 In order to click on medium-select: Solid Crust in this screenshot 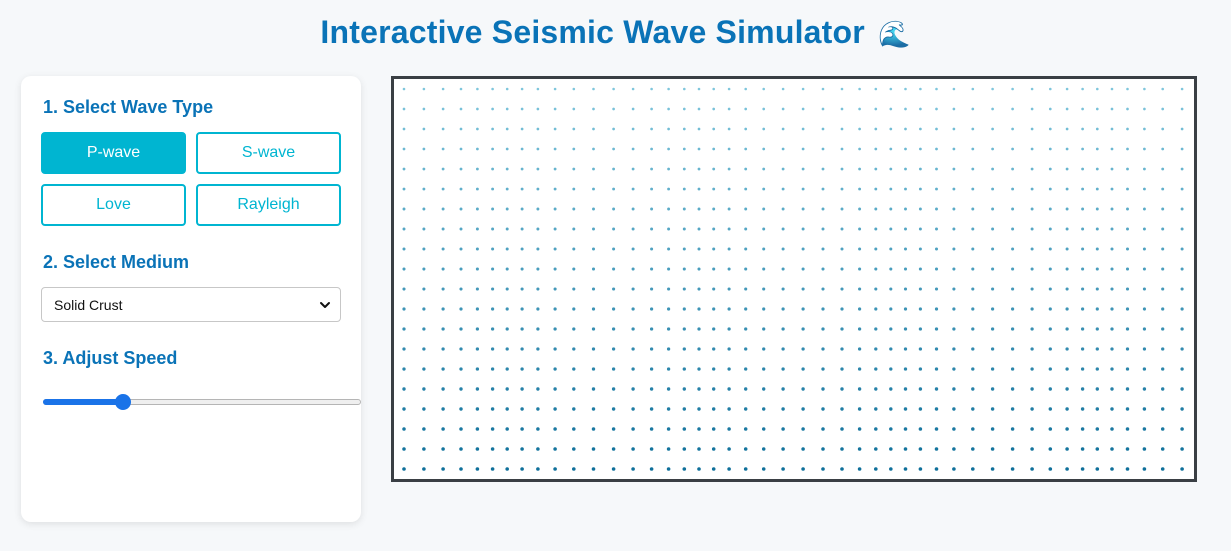, I will do `click(191, 304)`.